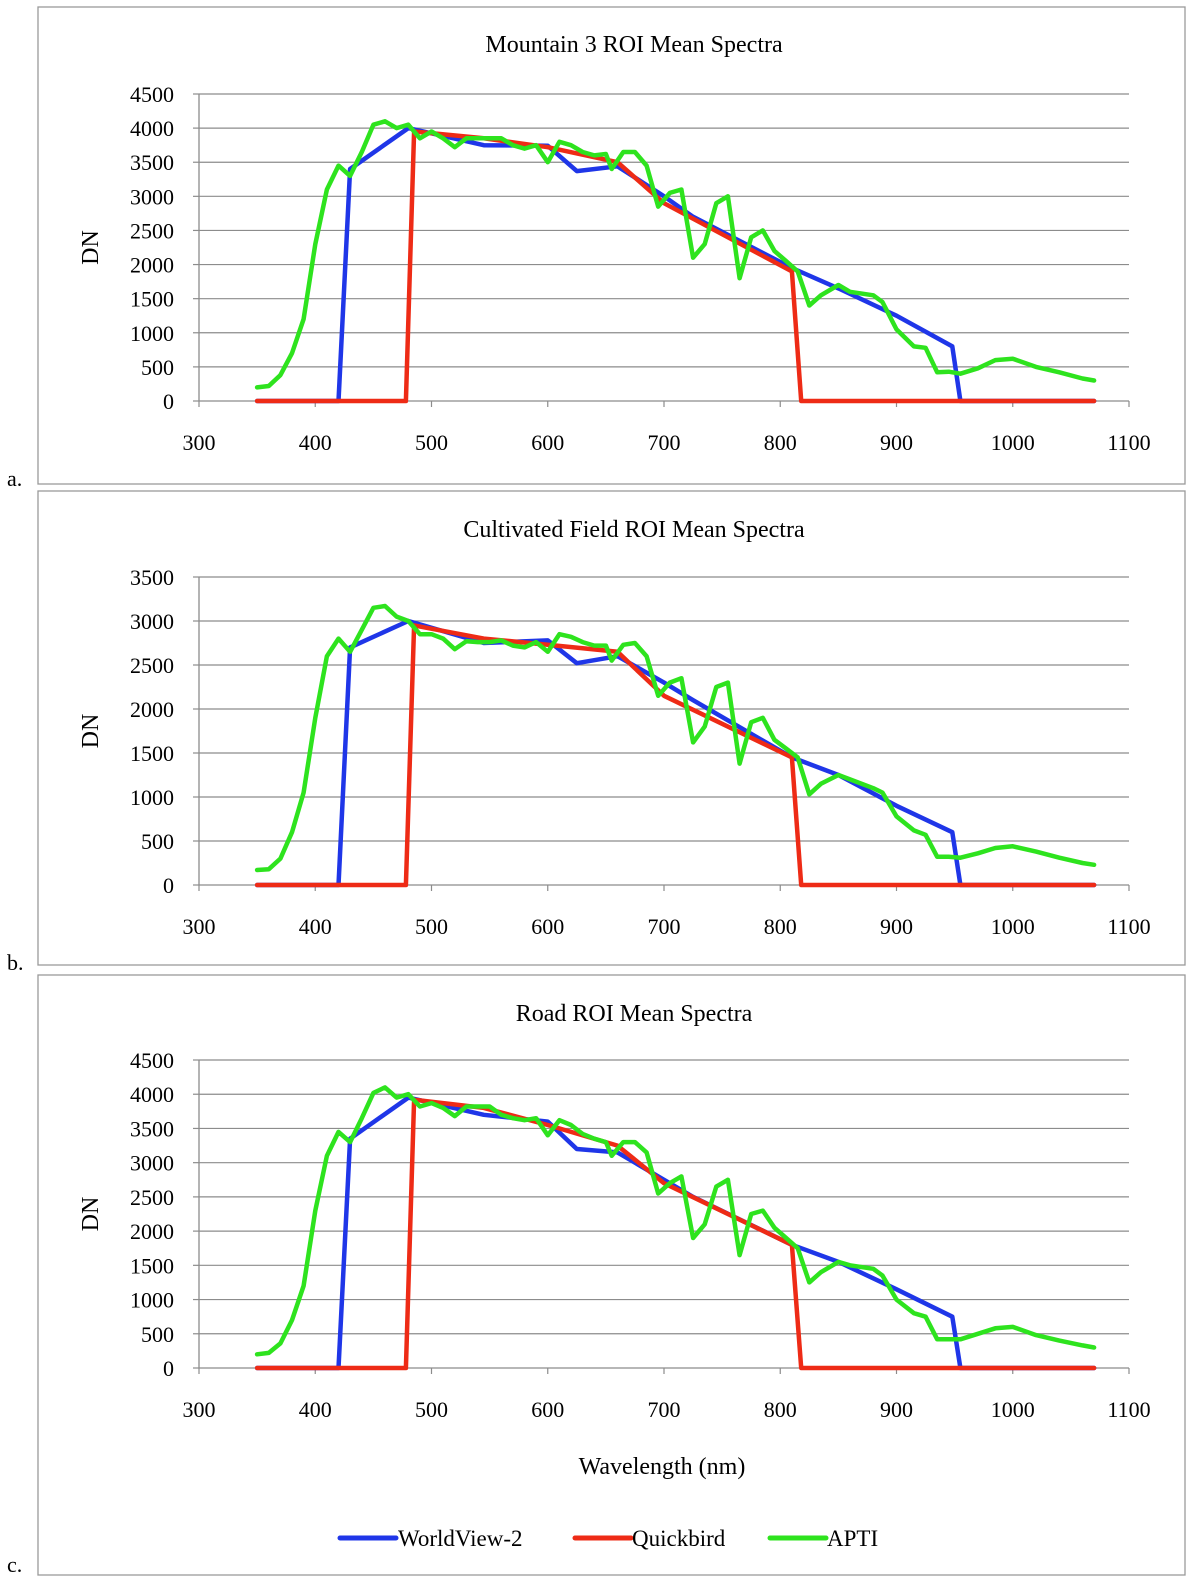 This screenshot has height=1579, width=1186. What do you see at coordinates (679, 1538) in the screenshot?
I see `legend-label-quickbird: Quickbird` at bounding box center [679, 1538].